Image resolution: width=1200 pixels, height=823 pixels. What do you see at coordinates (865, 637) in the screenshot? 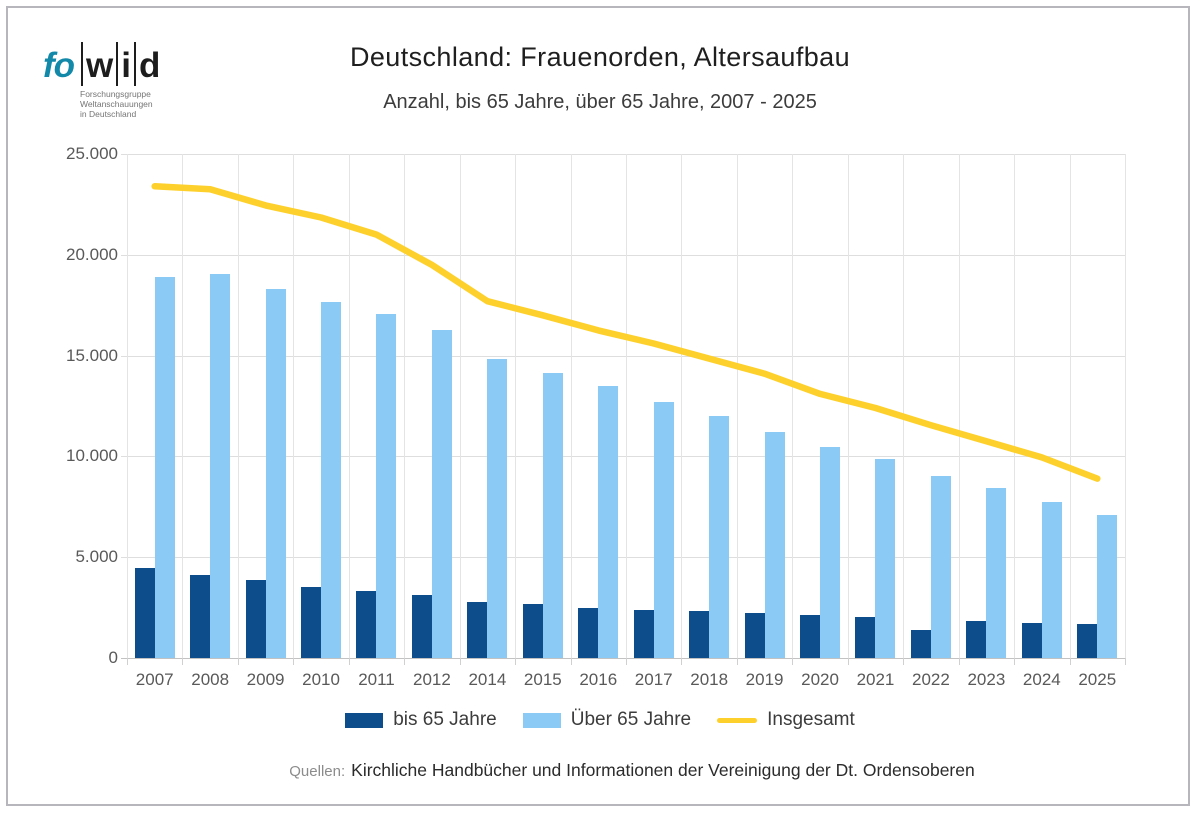
I see `bar-bis65-2021` at bounding box center [865, 637].